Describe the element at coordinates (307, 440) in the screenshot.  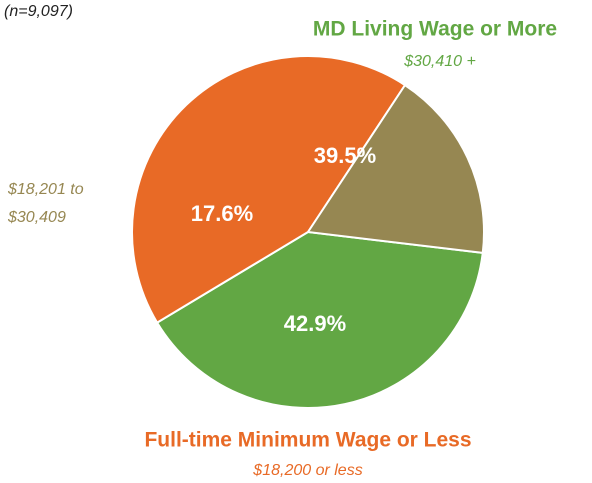
I see `category-label: Full-time Minimum Wage or Less` at that location.